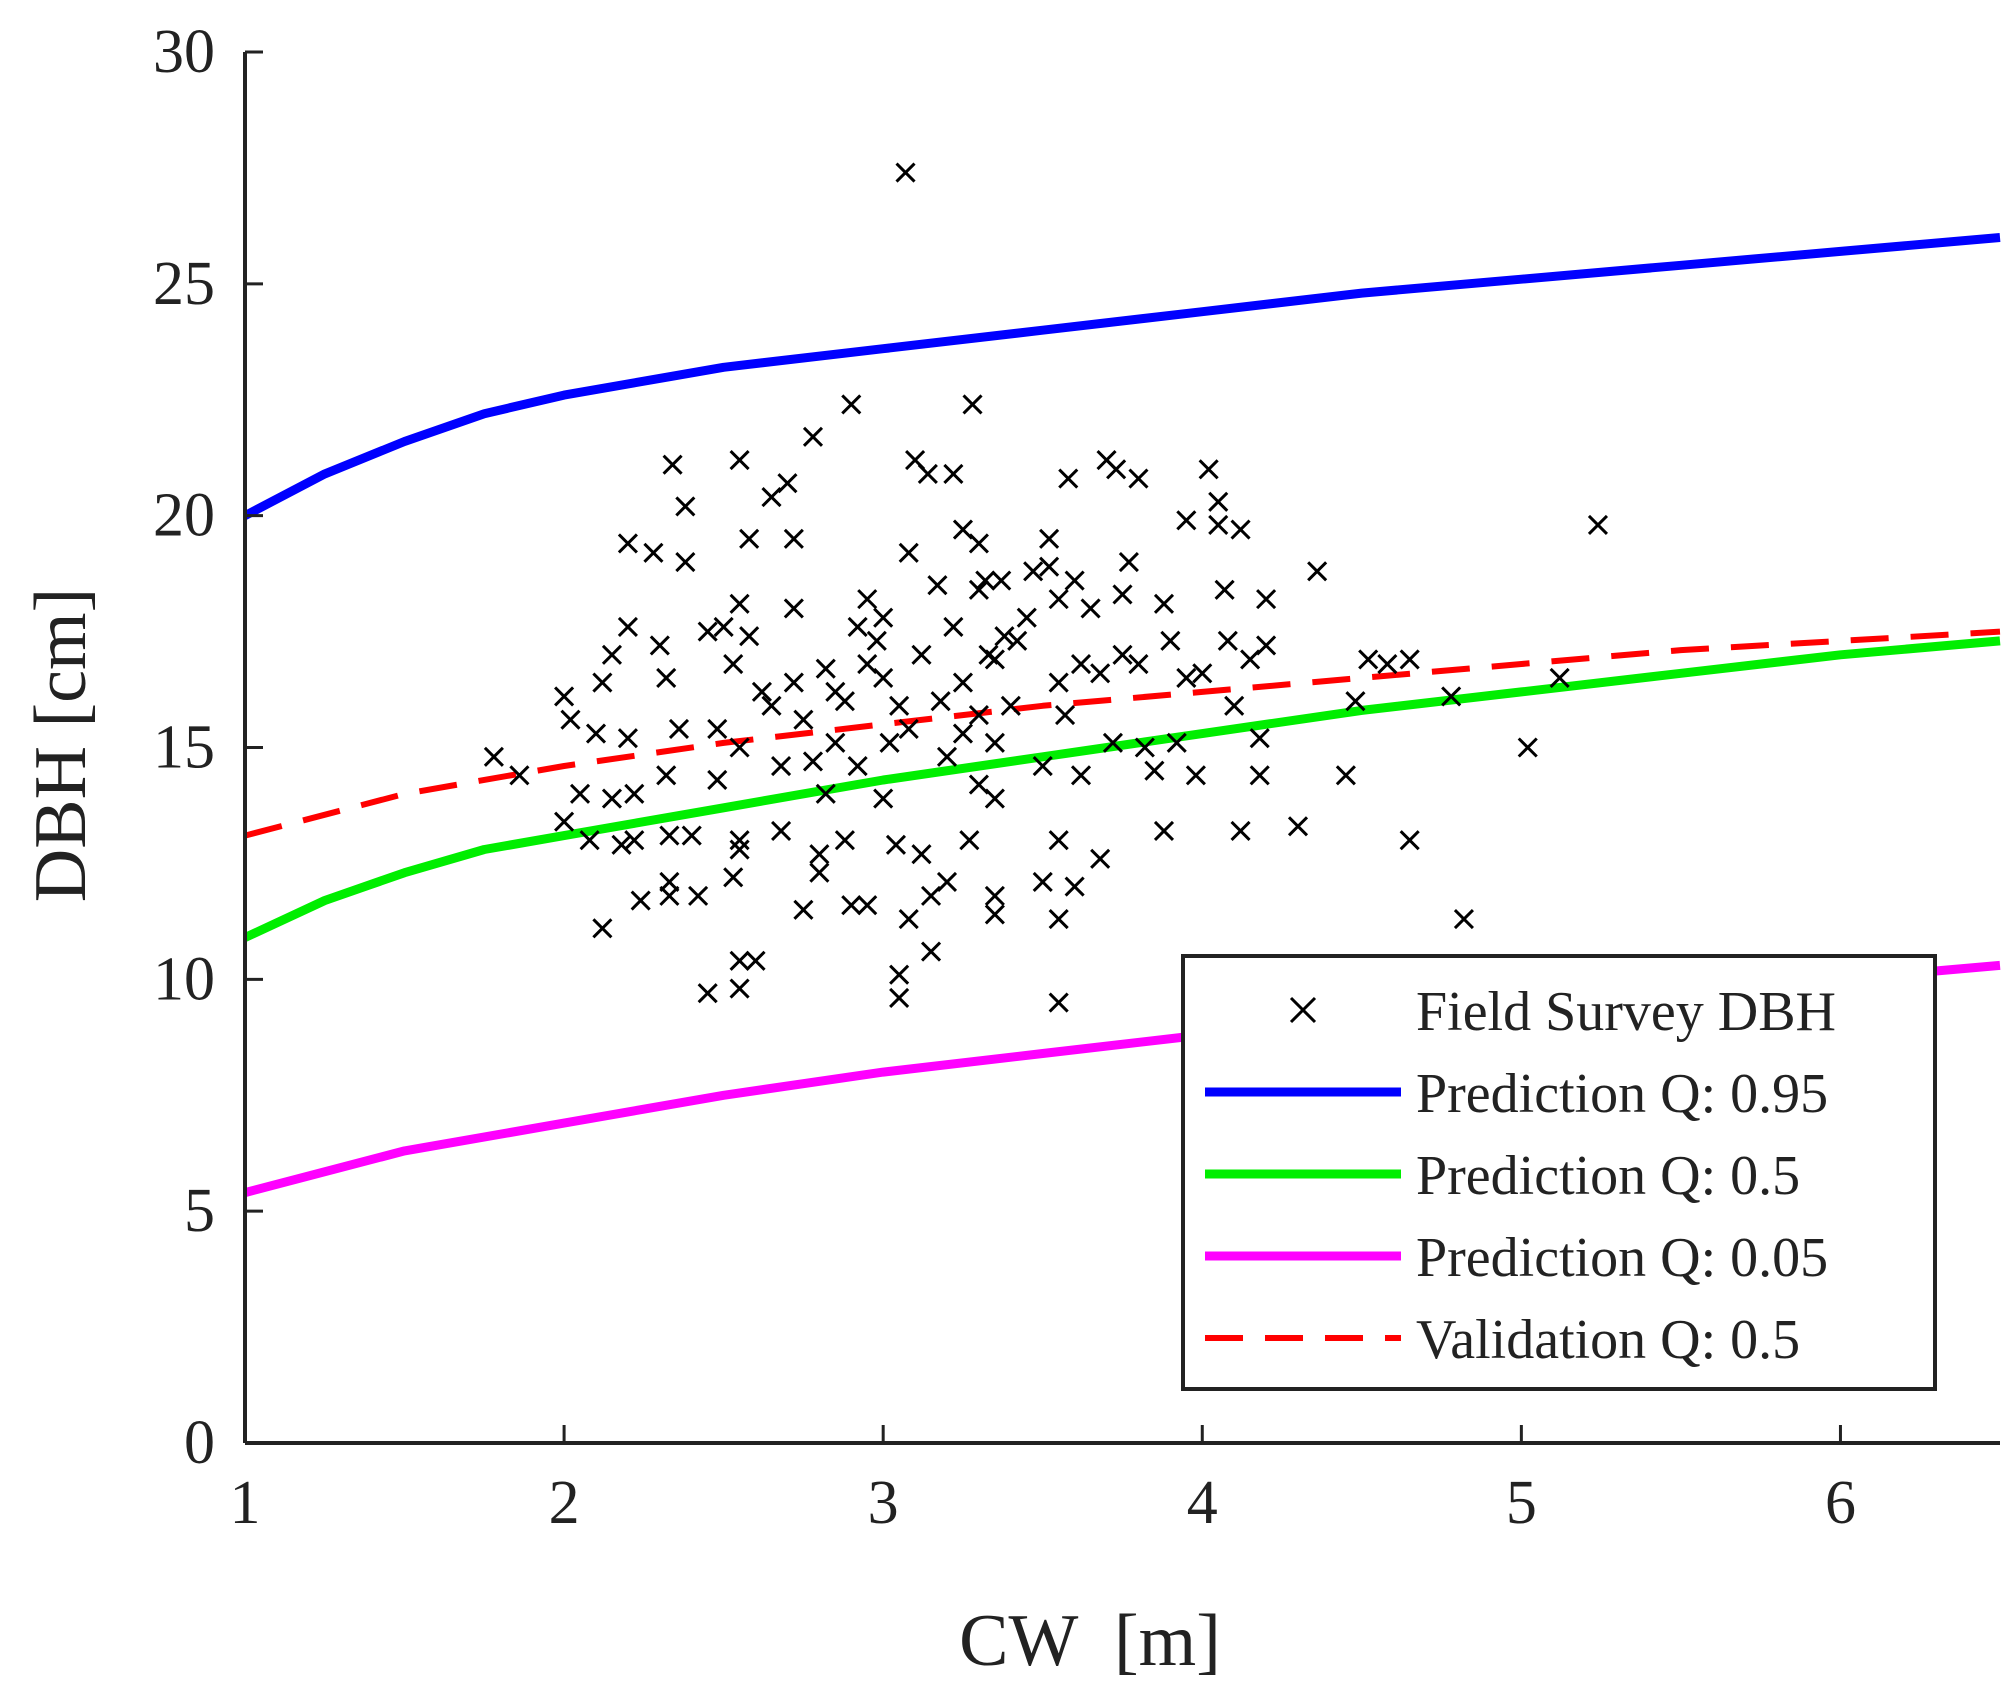 The width and height of the screenshot is (2010, 1686). Describe the element at coordinates (1521, 1503) in the screenshot. I see `x-tick-label: 5` at that location.